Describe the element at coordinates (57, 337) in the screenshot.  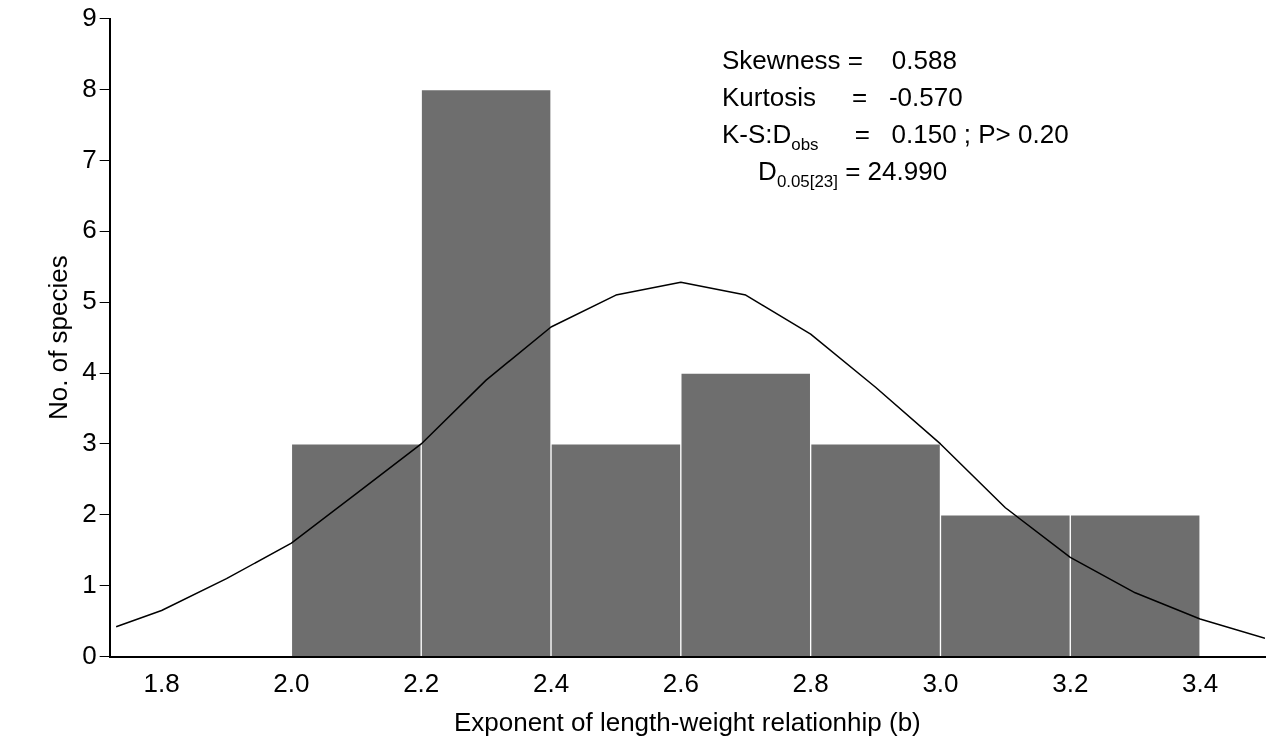
I see `y-axis-title: No. of species` at that location.